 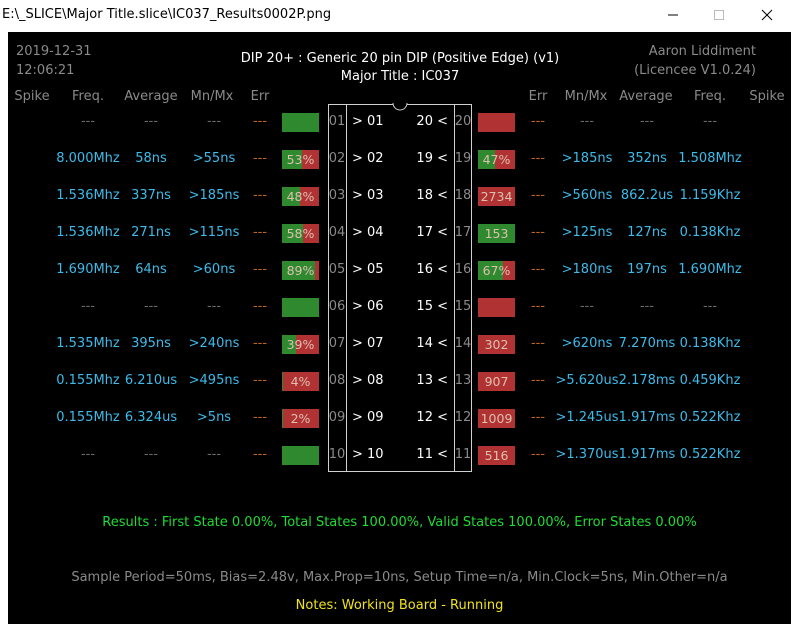 What do you see at coordinates (647, 158) in the screenshot?
I see `pin-average-right: 352ns` at bounding box center [647, 158].